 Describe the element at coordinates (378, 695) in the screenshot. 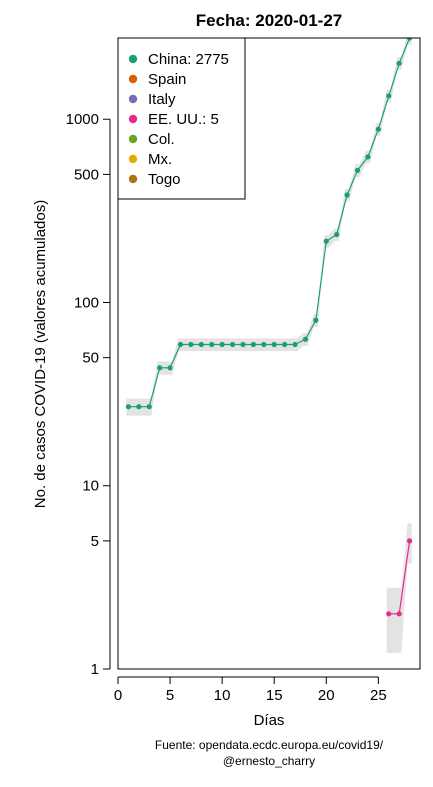

I see `x-tick-label: 25` at that location.